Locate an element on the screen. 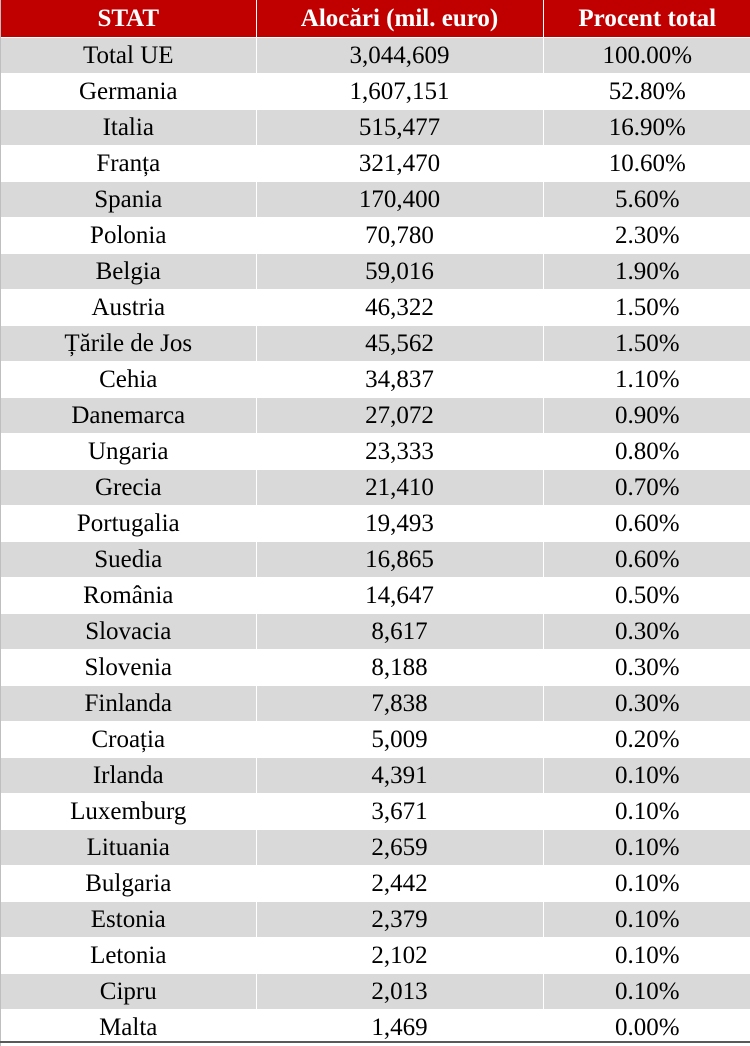  cell-country: Spania is located at coordinates (129, 199).